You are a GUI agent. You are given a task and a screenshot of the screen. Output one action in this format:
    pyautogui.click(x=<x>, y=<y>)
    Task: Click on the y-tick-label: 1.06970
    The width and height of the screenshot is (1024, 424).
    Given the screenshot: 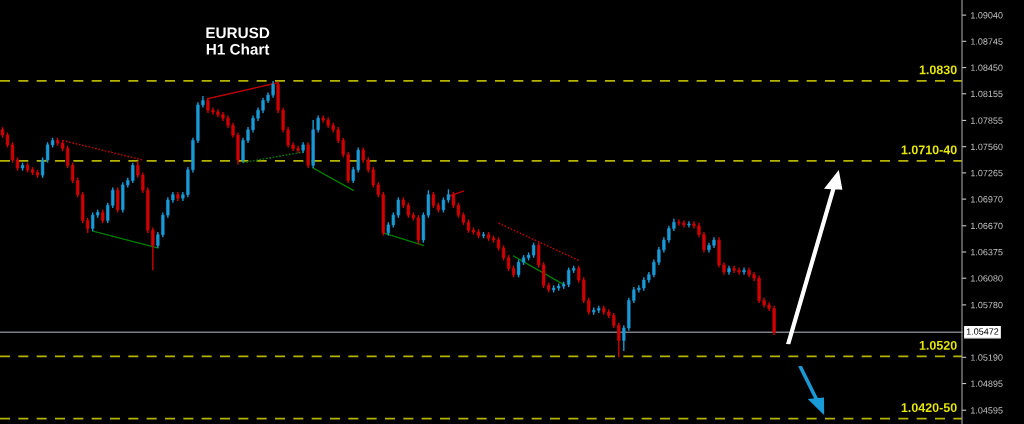 What is the action you would take?
    pyautogui.click(x=987, y=199)
    